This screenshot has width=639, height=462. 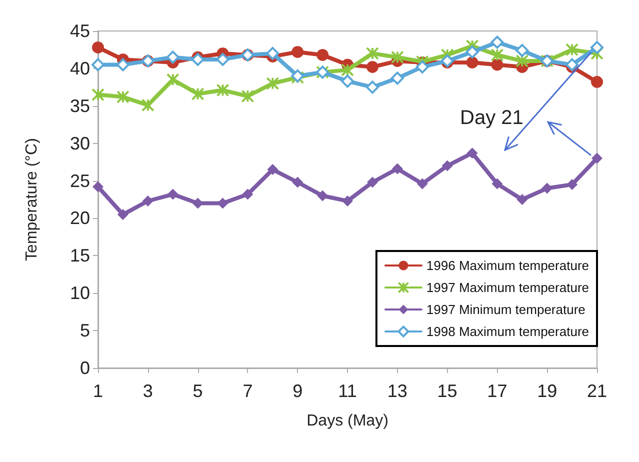 What do you see at coordinates (80, 256) in the screenshot?
I see `y-tick-label: 15` at bounding box center [80, 256].